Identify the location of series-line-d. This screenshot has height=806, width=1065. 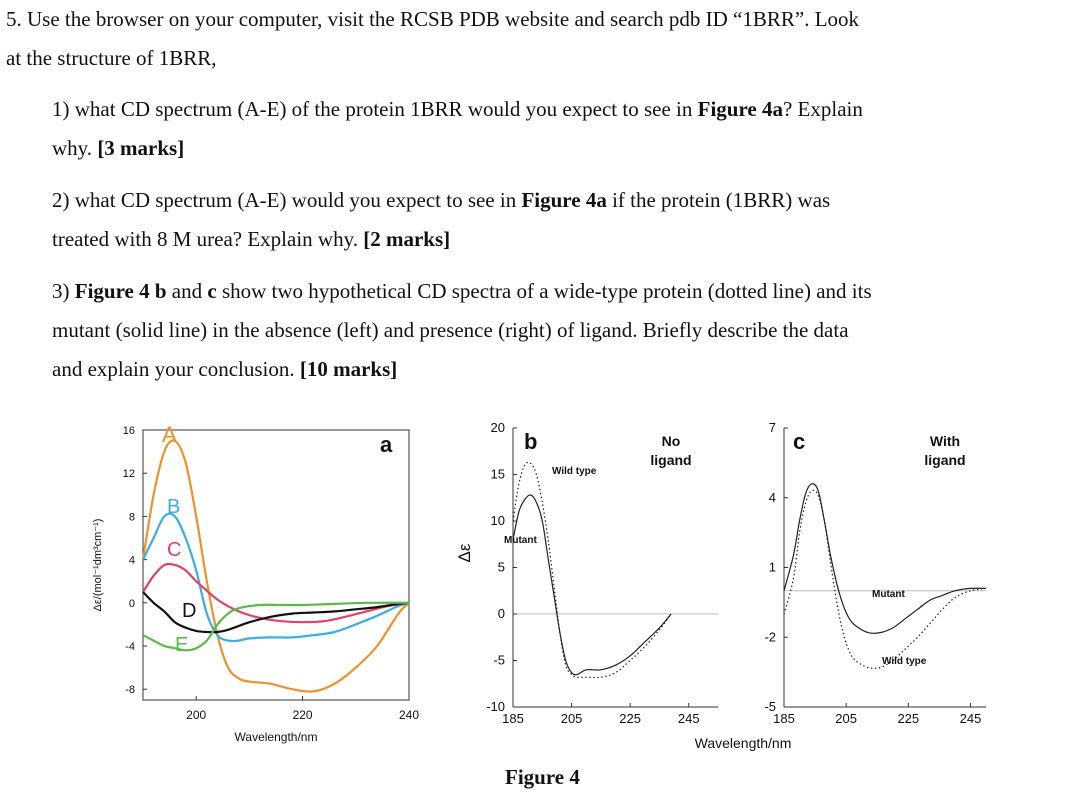
(276, 612).